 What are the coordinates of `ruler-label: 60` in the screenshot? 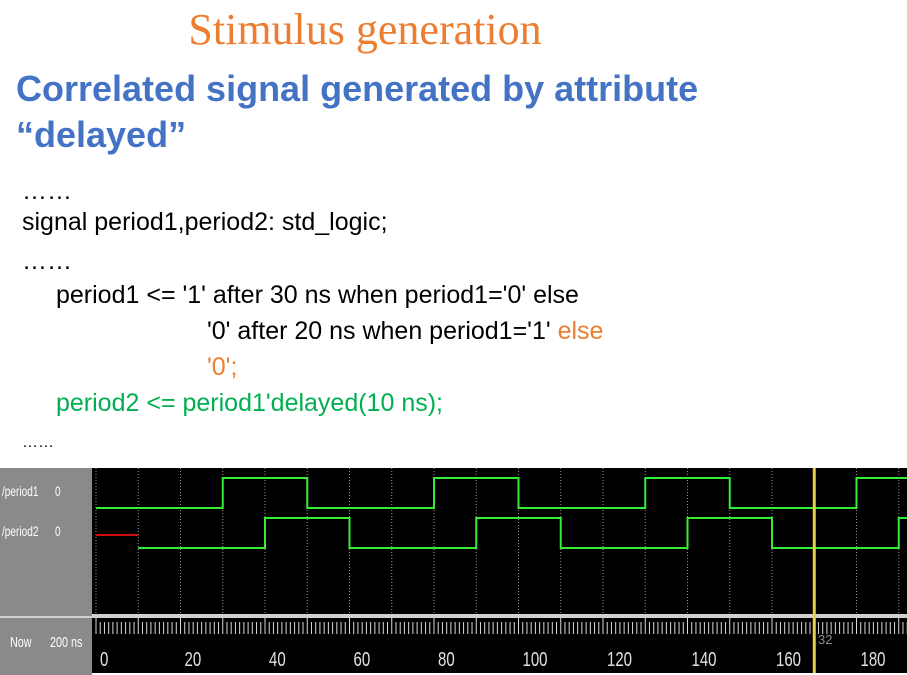 It's located at (362, 659).